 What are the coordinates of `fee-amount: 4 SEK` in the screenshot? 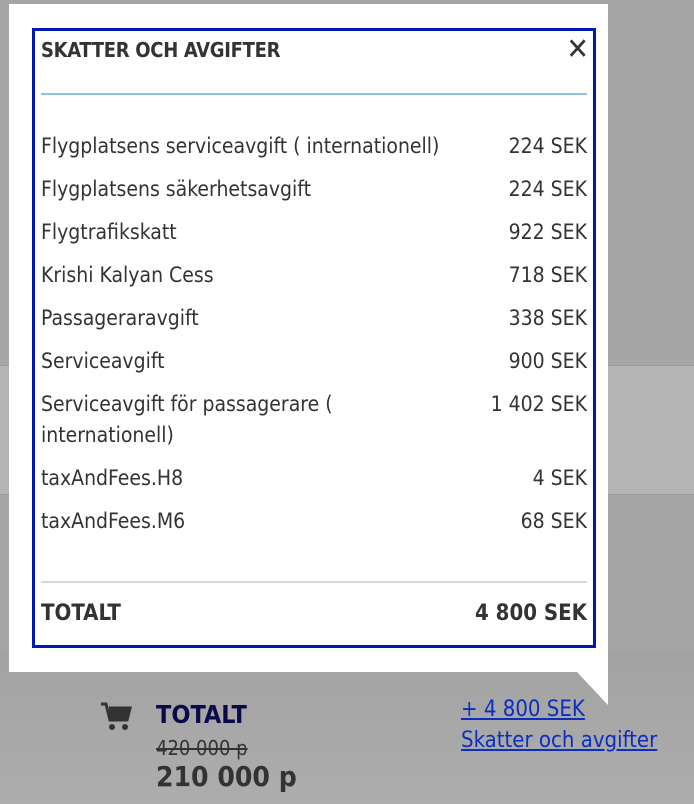 It's located at (559, 478).